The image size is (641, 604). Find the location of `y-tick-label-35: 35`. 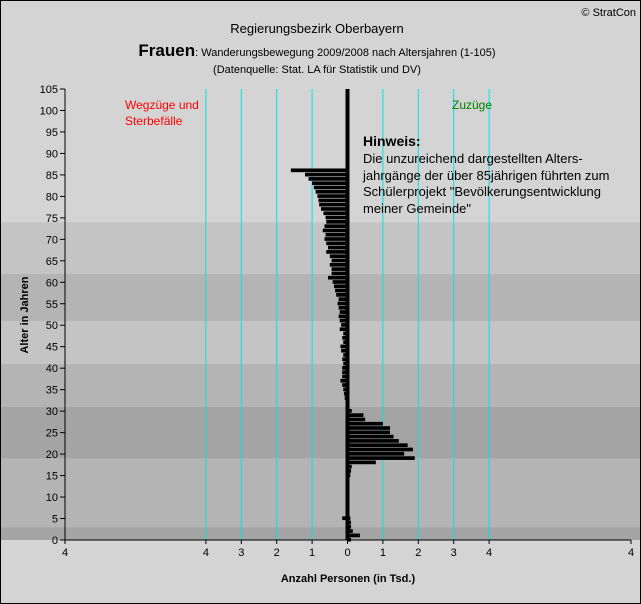

y-tick-label-35: 35 is located at coordinates (52, 391).